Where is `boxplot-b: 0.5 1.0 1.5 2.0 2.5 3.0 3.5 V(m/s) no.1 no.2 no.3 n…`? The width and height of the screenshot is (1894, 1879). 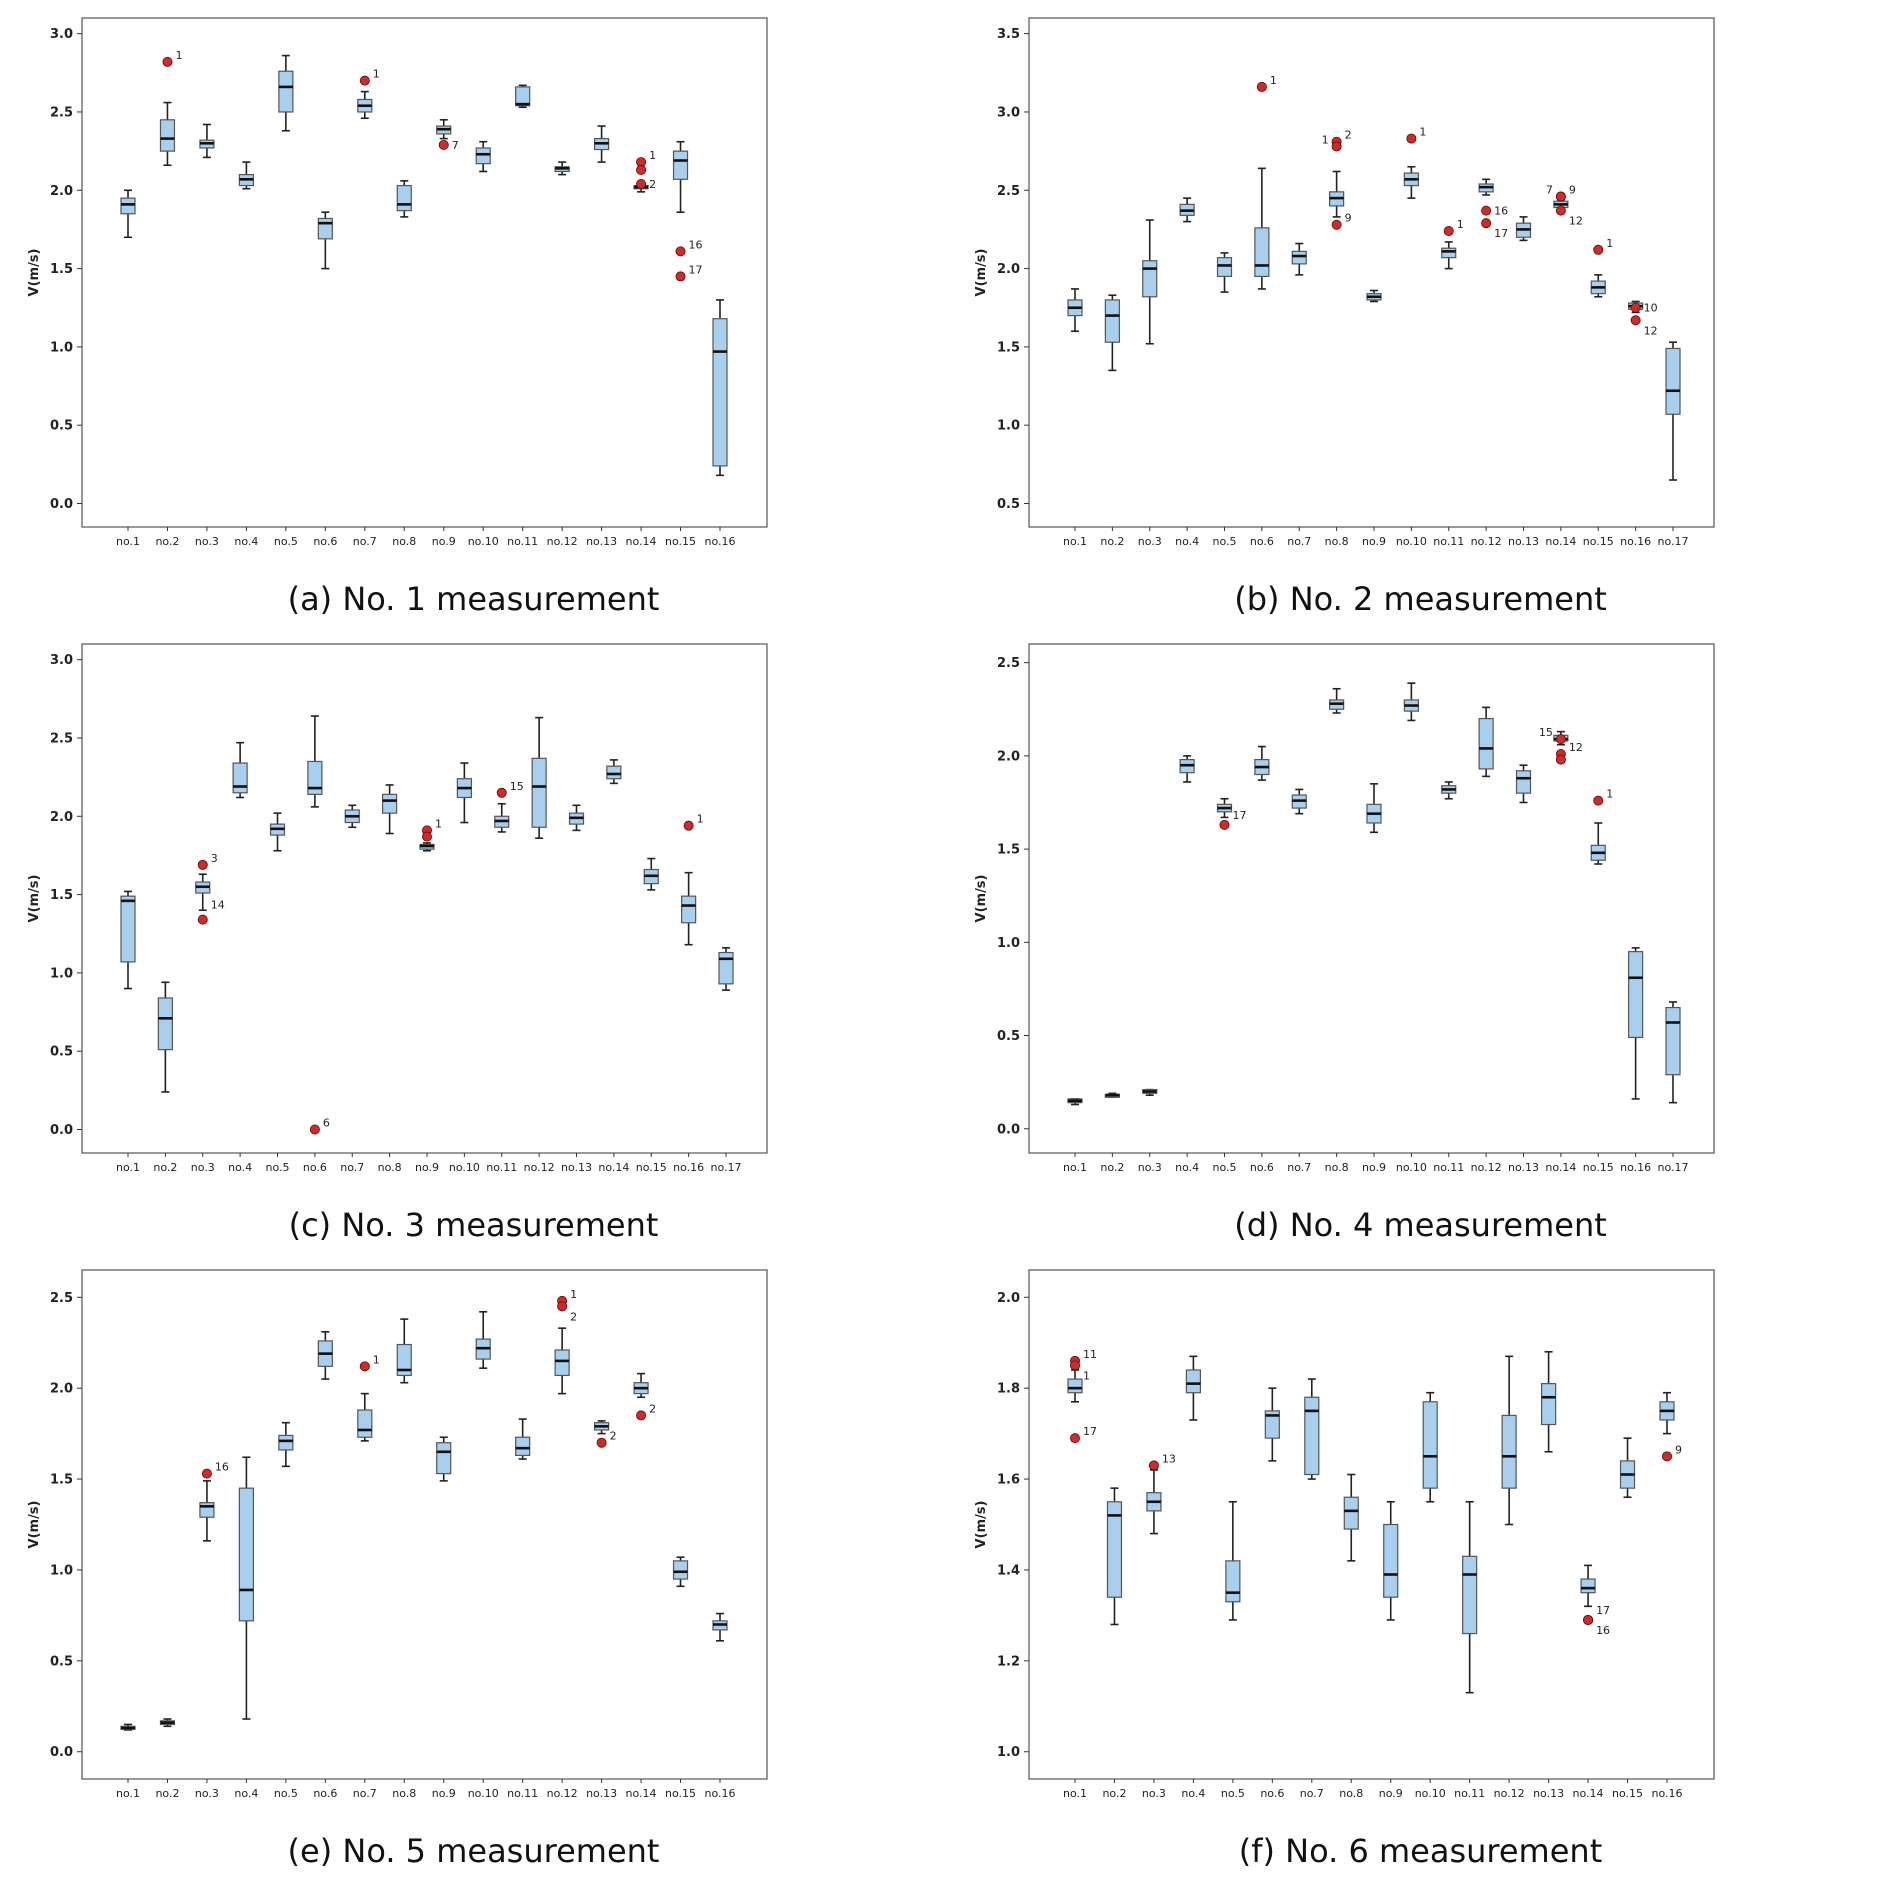
boxplot-b: 0.5 1.0 1.5 2.0 2.5 3.0 3.5 V(m/s) no.1 no.2 no.3 n… is located at coordinates (1344, 282).